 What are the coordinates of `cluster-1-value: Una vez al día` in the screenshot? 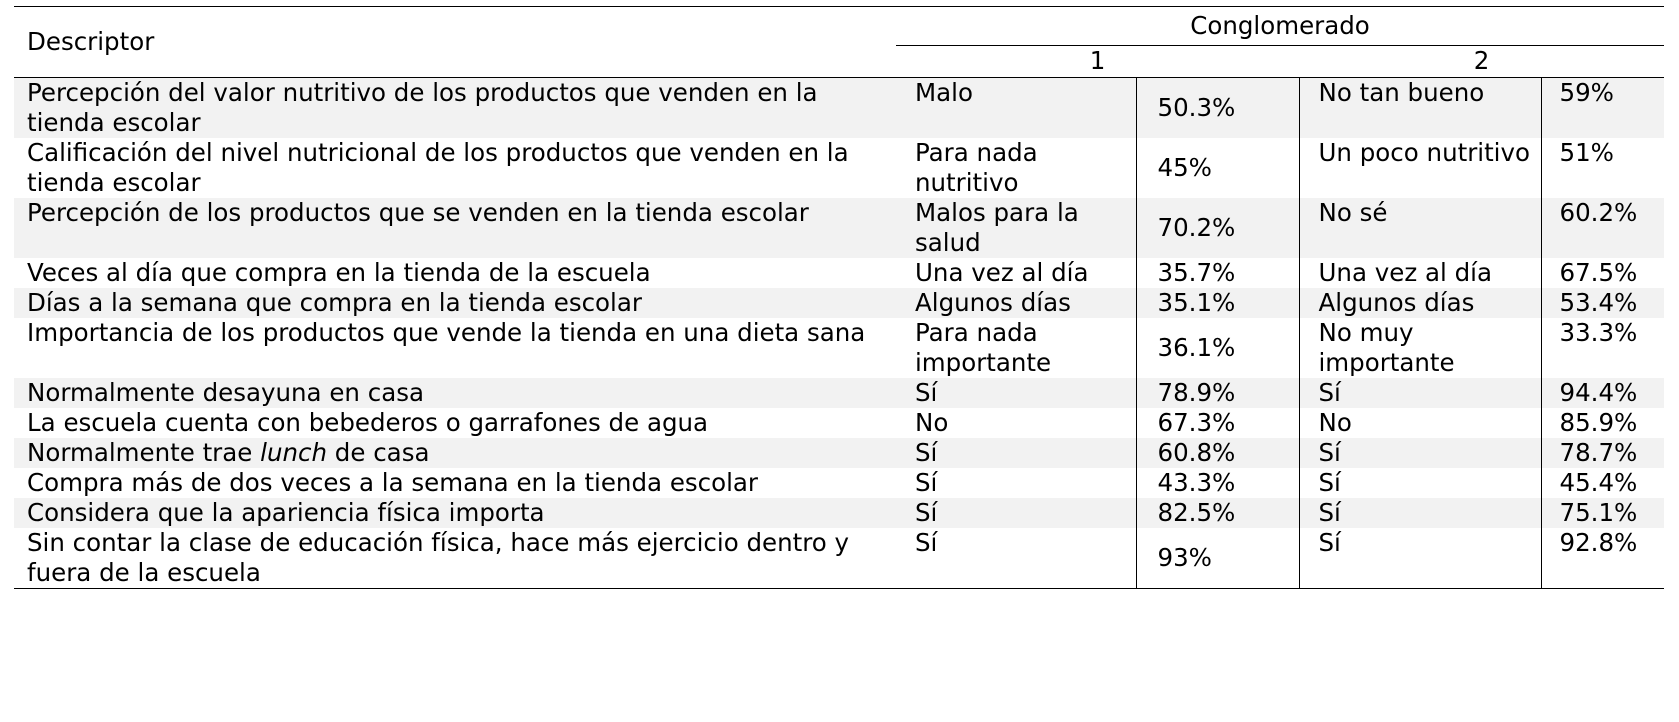 It's located at (1002, 272).